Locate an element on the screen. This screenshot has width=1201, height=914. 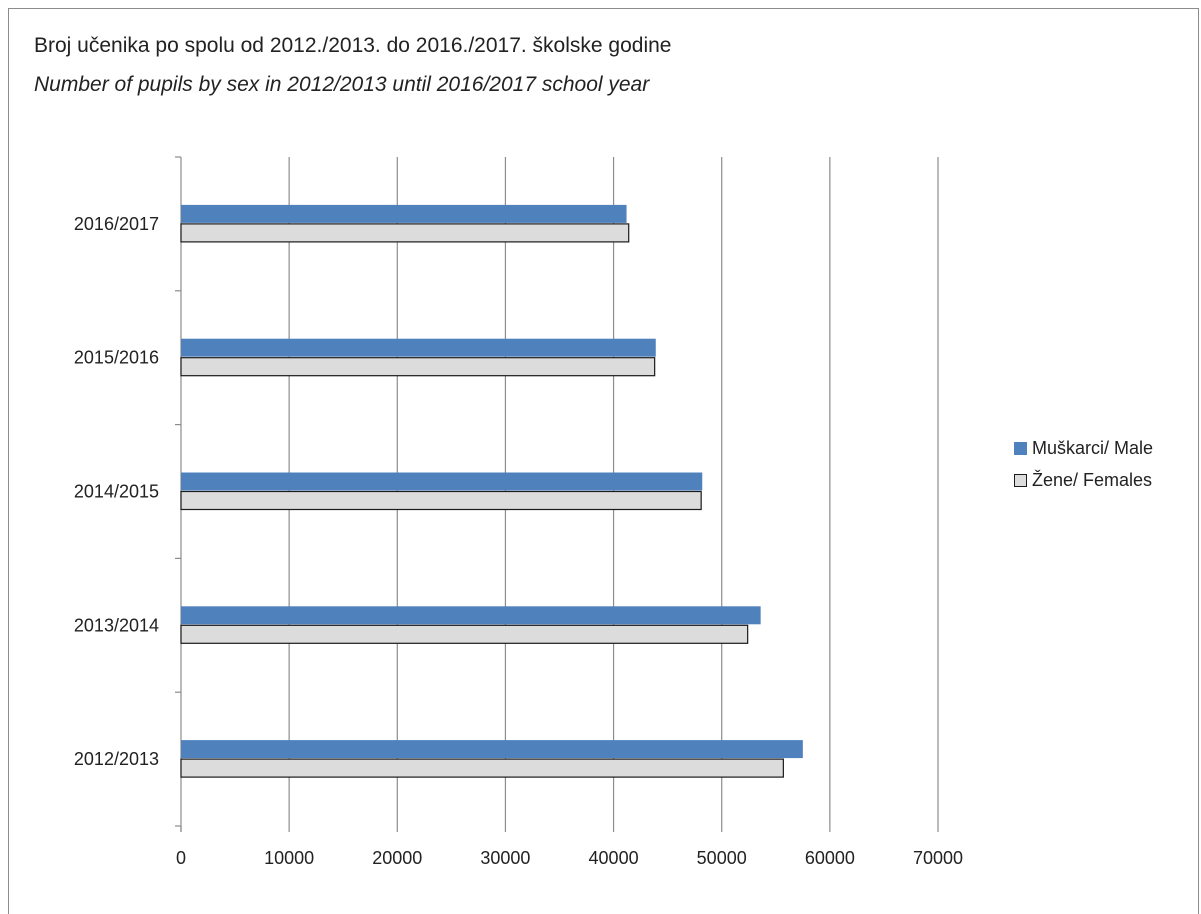
legend-swatch-male is located at coordinates (1020, 448).